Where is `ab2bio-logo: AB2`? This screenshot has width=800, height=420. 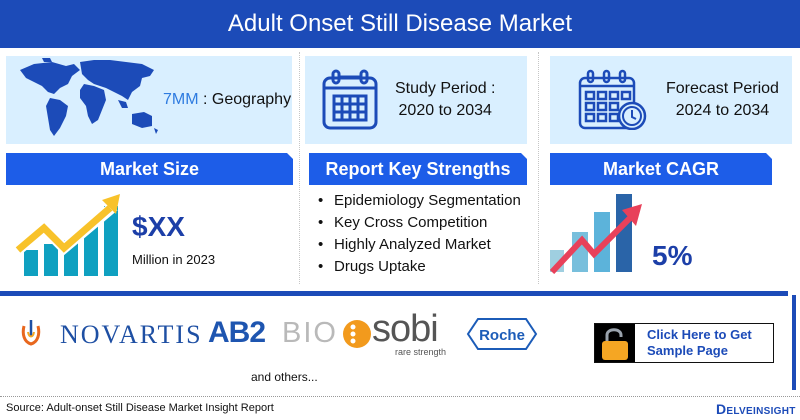
ab2bio-logo: AB2 is located at coordinates (237, 332).